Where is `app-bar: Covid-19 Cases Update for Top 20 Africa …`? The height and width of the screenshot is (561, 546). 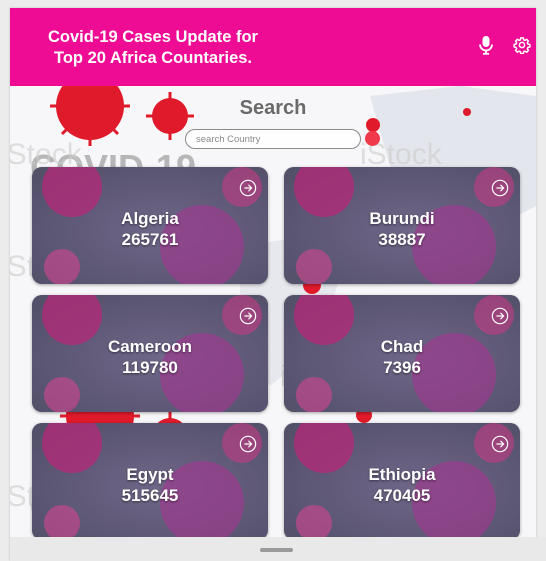
app-bar: Covid-19 Cases Update for Top 20 Africa … is located at coordinates (273, 47).